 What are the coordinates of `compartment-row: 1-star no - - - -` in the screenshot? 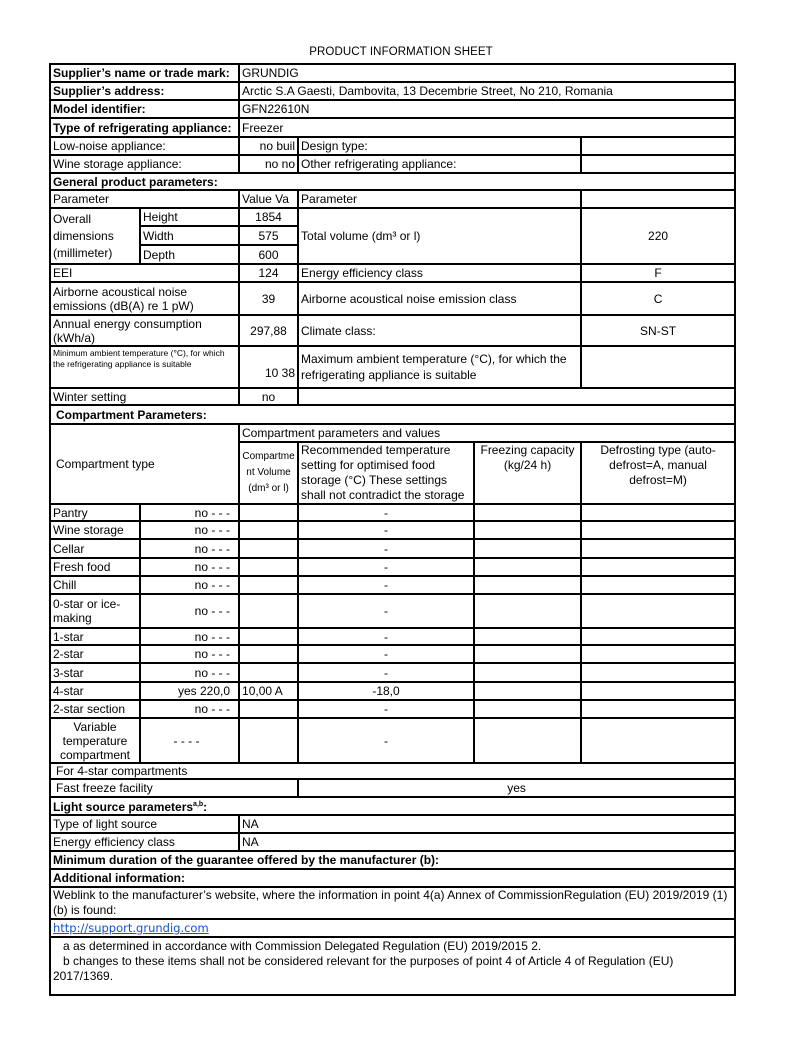 It's located at (393, 636).